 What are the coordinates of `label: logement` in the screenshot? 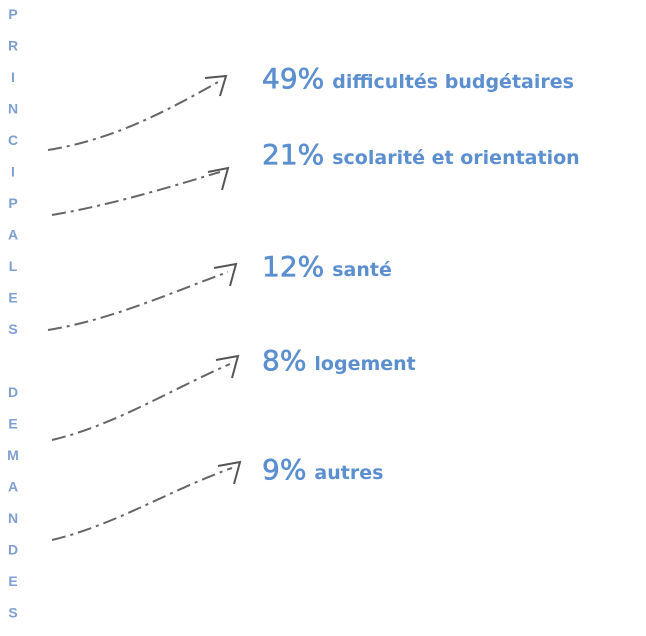 It's located at (365, 364).